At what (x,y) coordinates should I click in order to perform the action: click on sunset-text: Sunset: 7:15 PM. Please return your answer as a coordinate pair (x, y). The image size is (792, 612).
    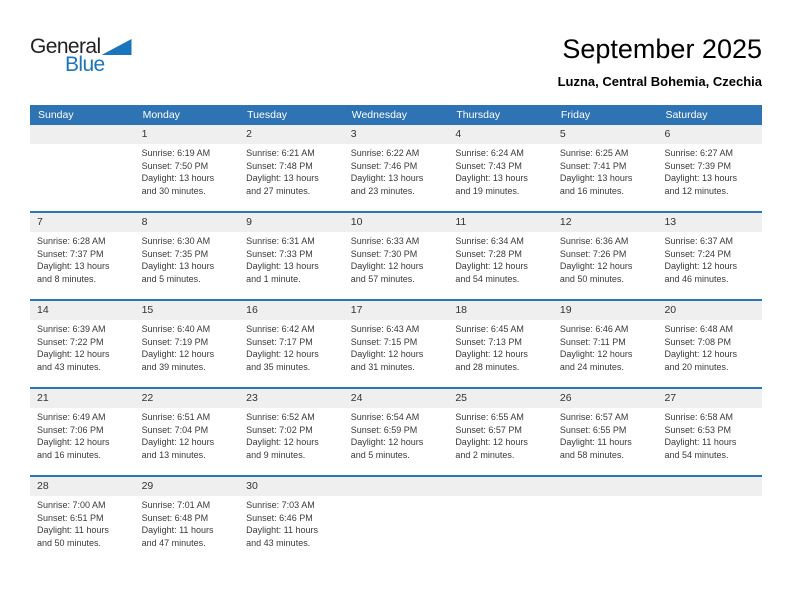
    Looking at the image, I should click on (384, 341).